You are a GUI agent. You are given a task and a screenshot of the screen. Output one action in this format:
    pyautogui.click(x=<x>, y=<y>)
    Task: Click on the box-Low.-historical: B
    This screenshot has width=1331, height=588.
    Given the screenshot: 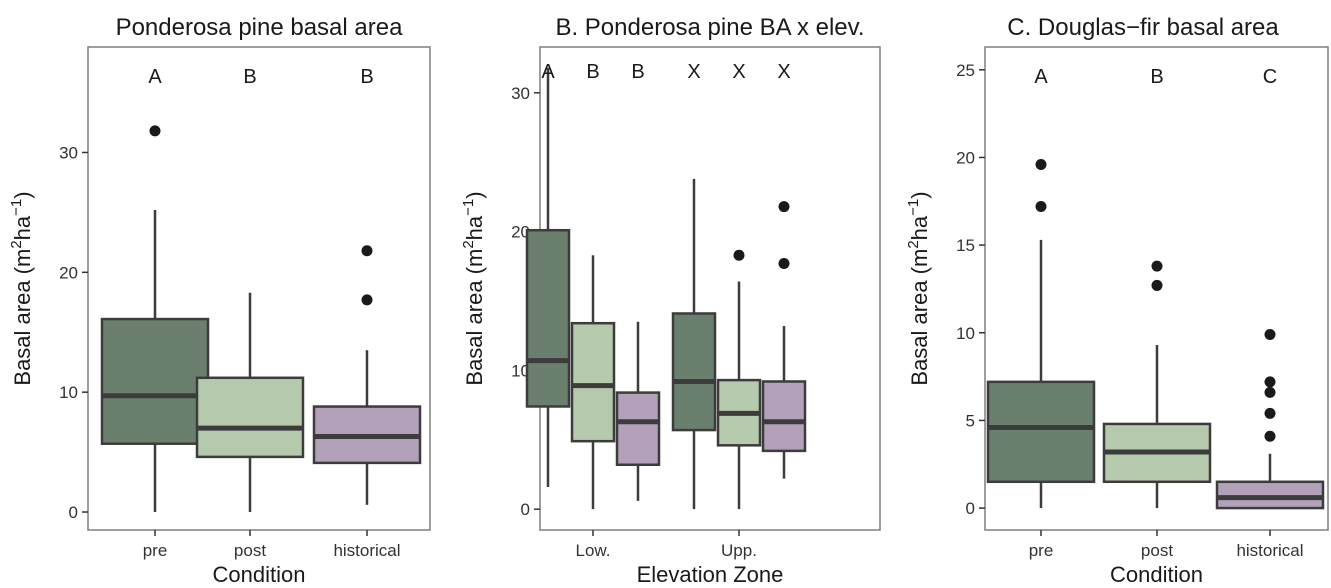 What is the action you would take?
    pyautogui.click(x=638, y=281)
    